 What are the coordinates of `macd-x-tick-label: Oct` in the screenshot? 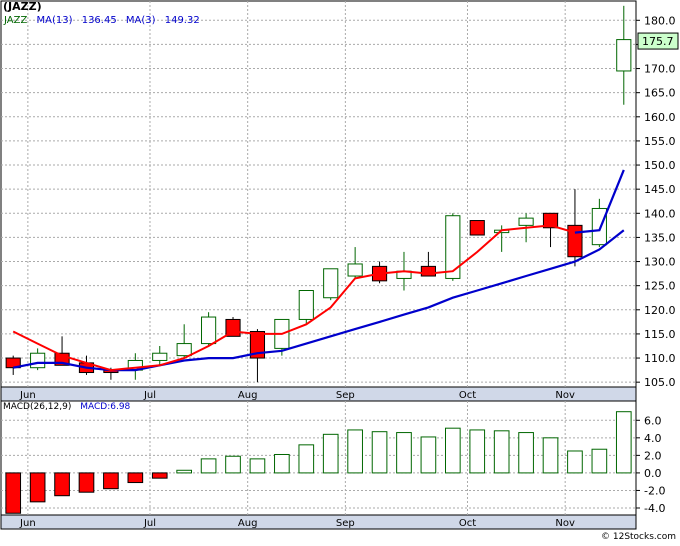 It's located at (467, 523).